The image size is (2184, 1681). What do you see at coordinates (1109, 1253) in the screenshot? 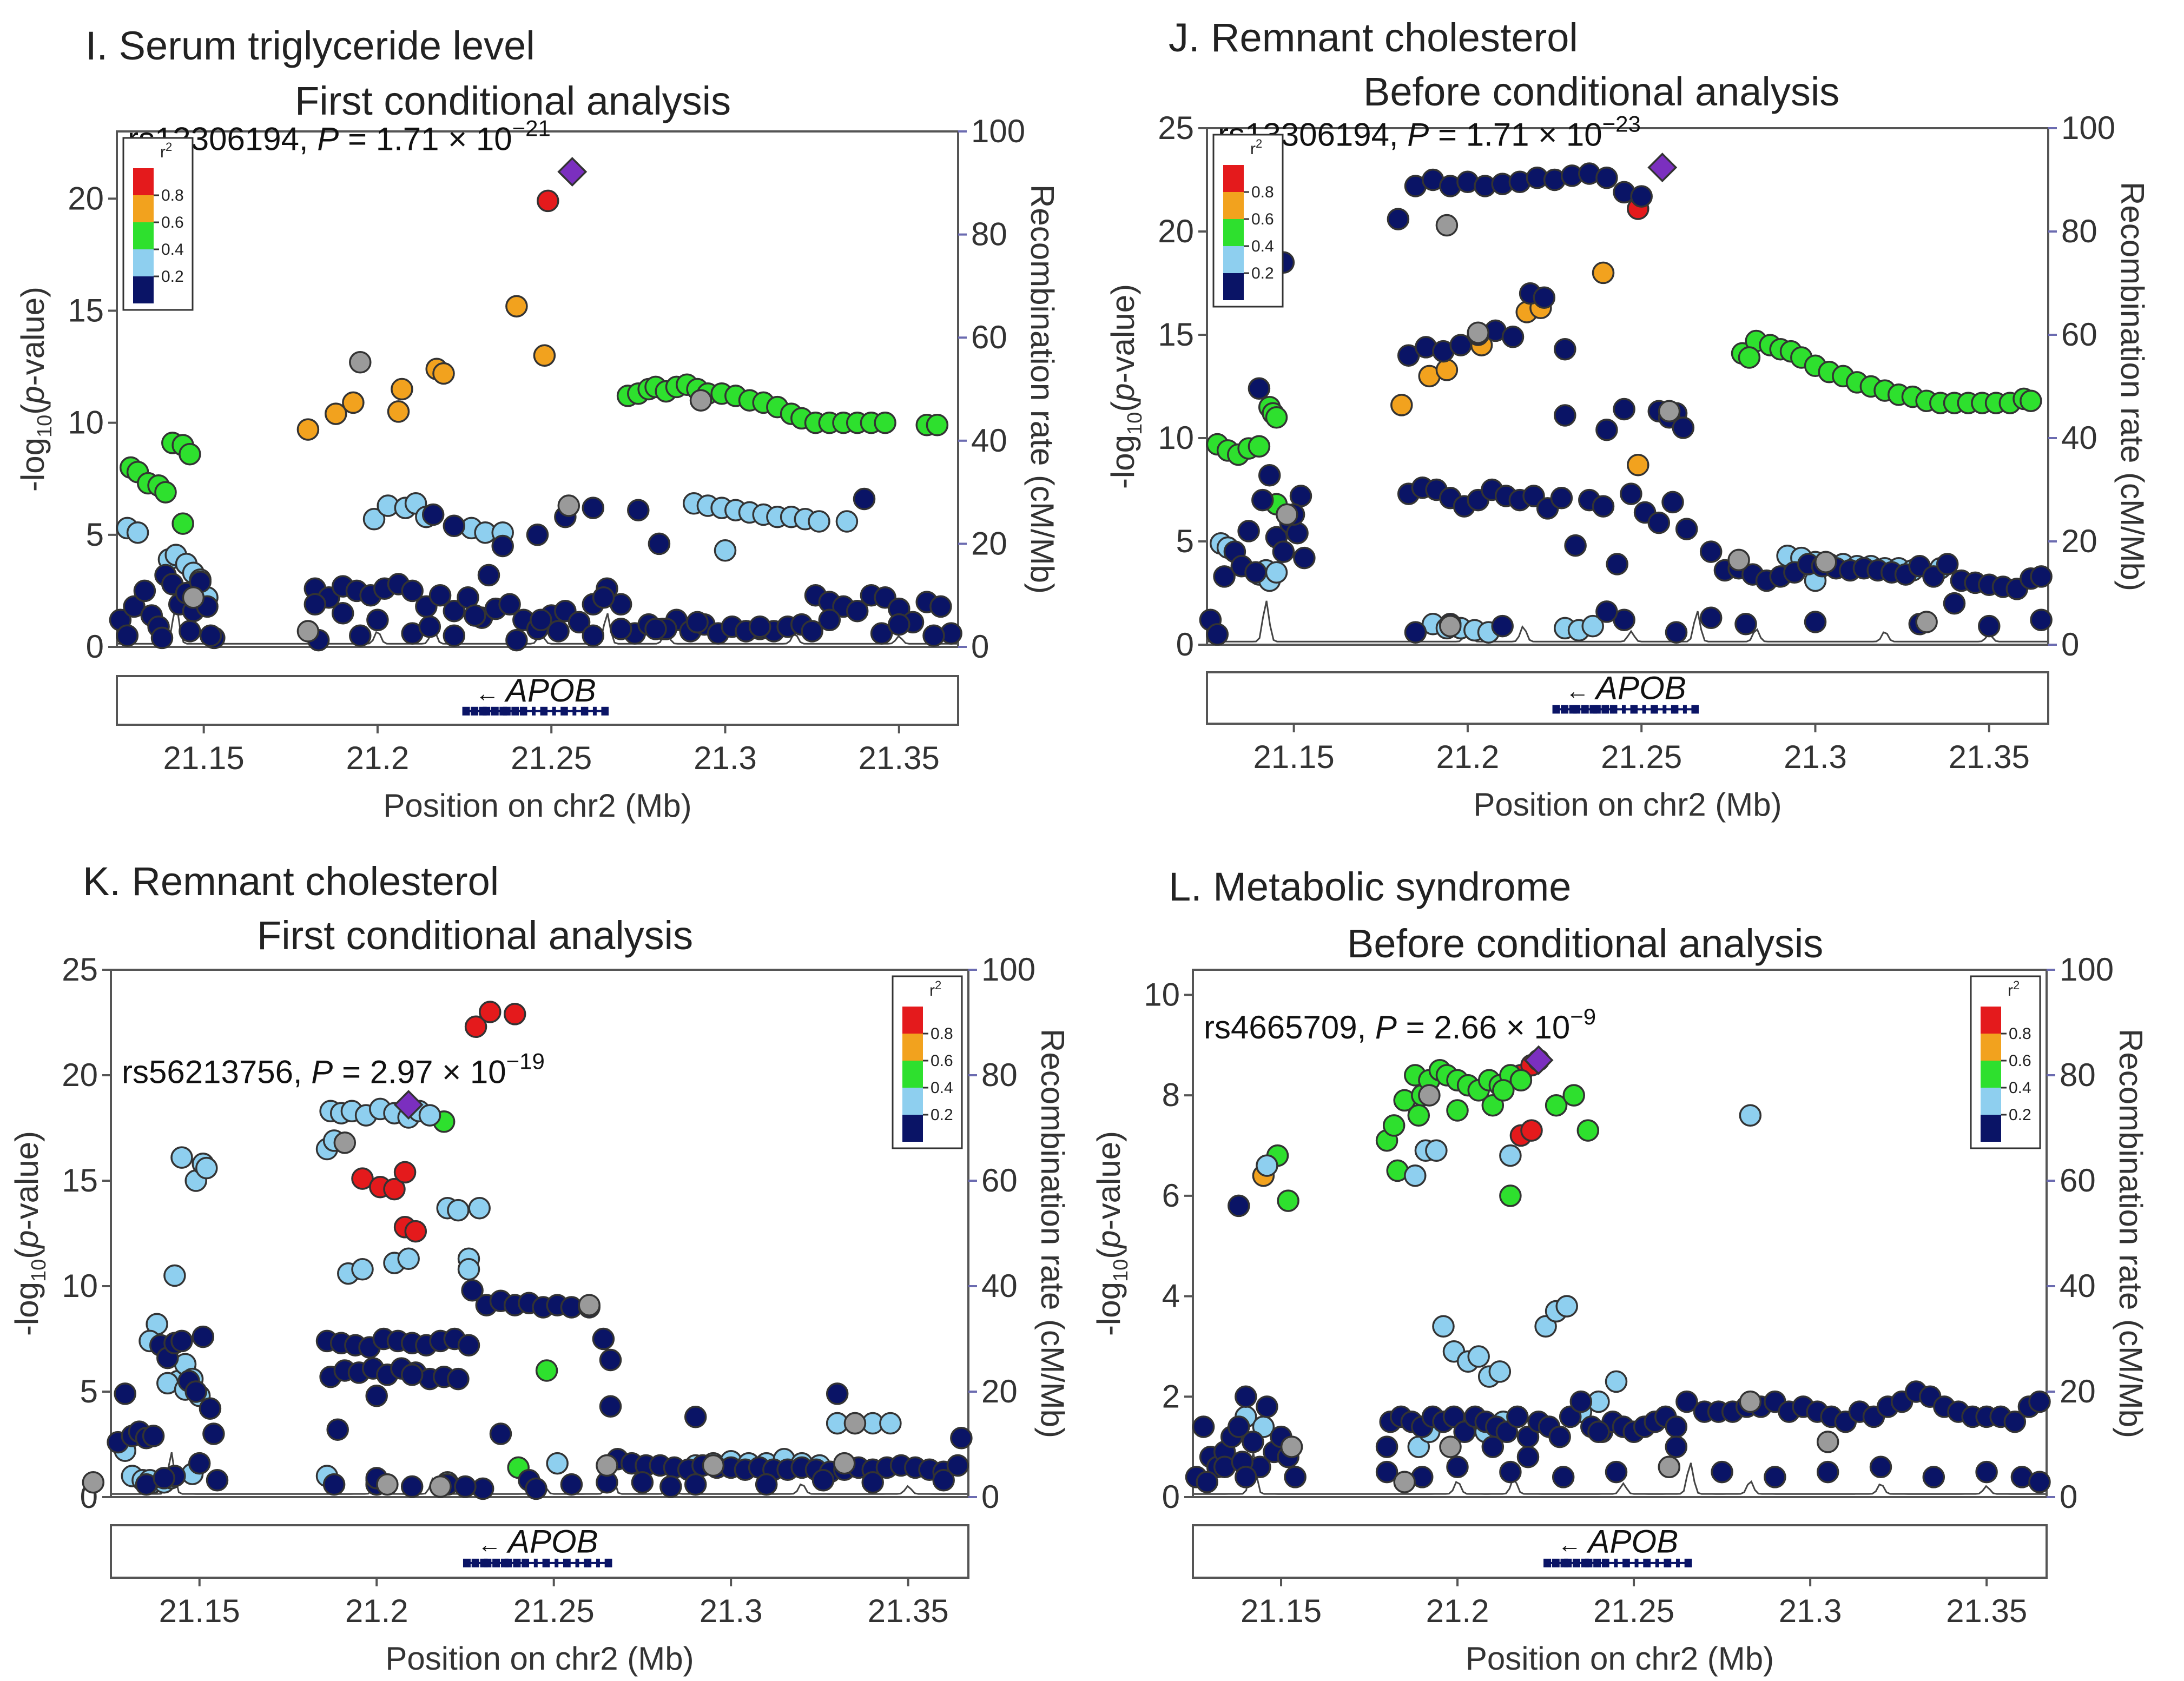
I see `ylabel-text: (` at bounding box center [1109, 1253].